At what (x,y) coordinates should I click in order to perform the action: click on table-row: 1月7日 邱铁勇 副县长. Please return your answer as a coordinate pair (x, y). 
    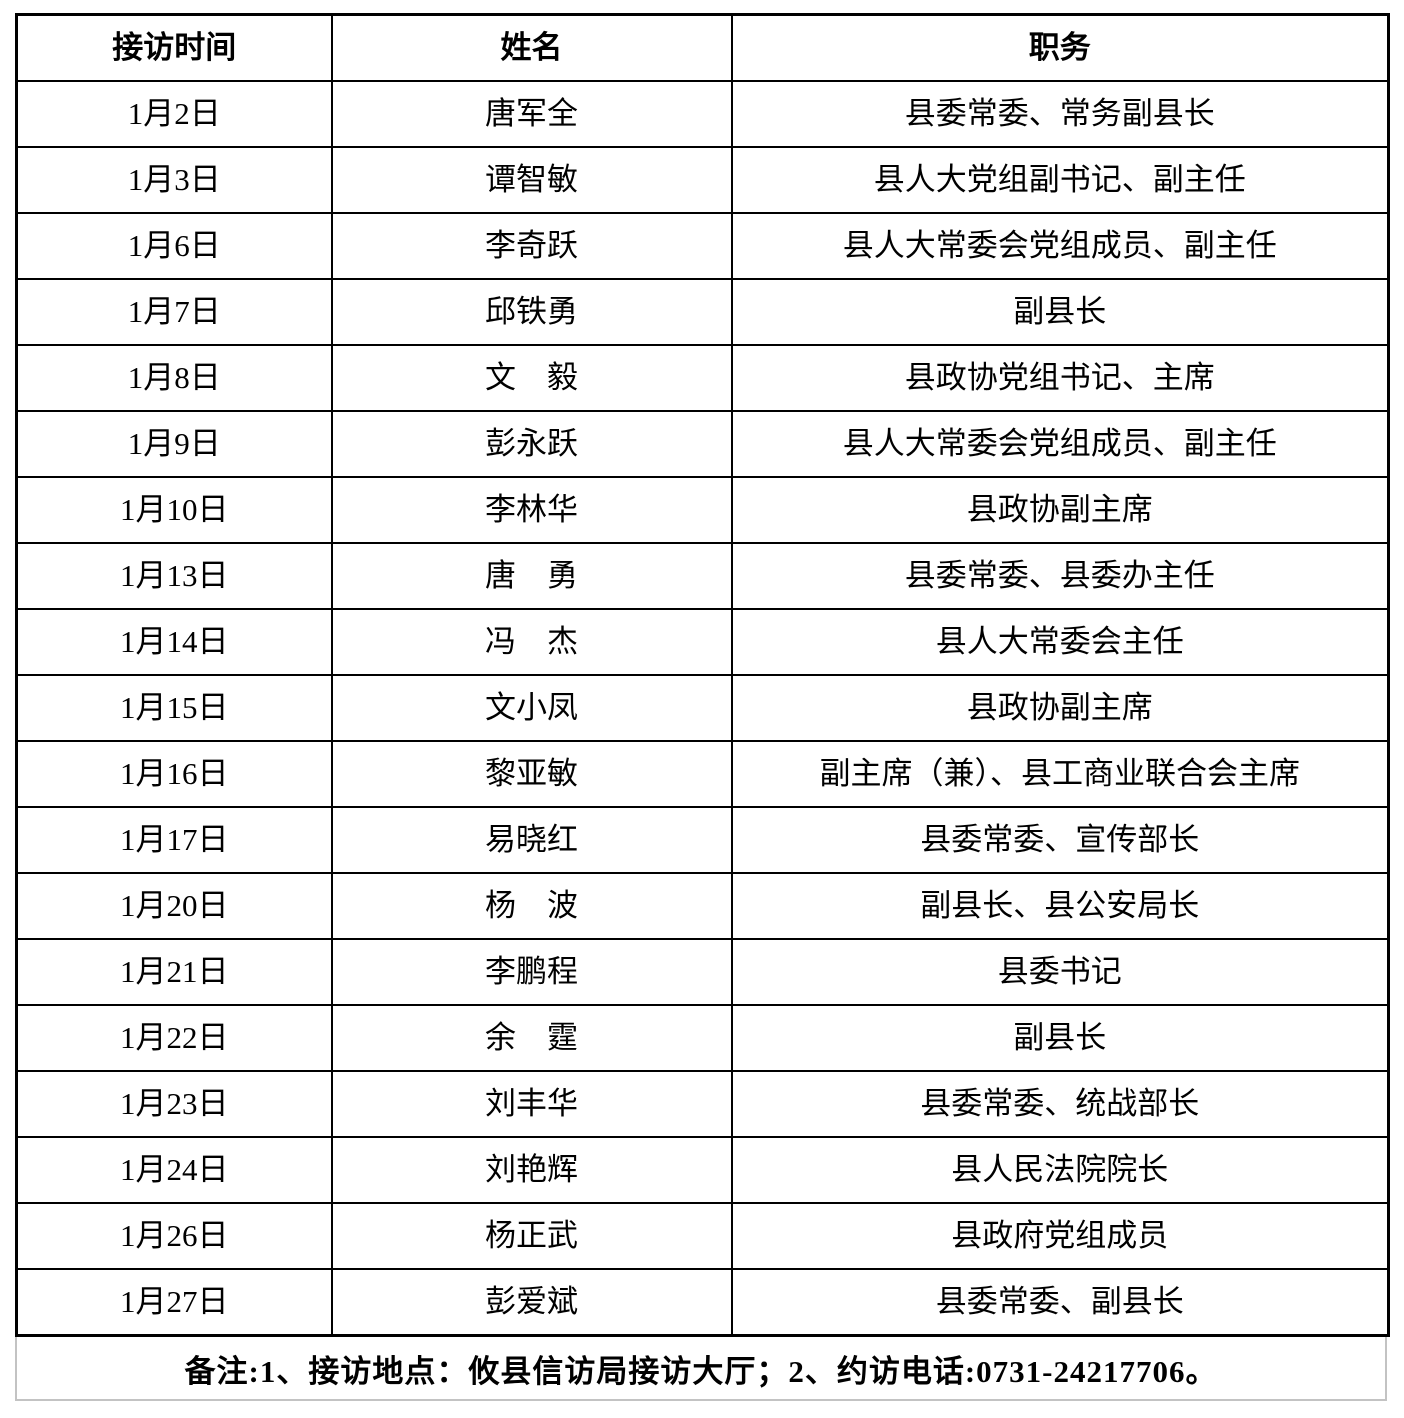
    Looking at the image, I should click on (702, 312).